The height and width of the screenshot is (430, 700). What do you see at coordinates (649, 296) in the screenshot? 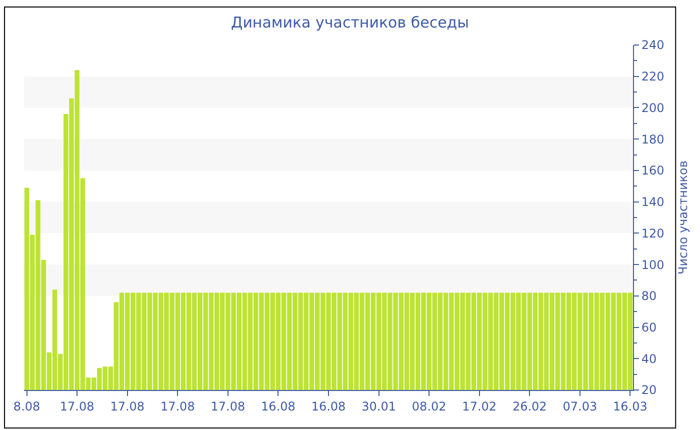
I see `y-tick-label: 80` at bounding box center [649, 296].